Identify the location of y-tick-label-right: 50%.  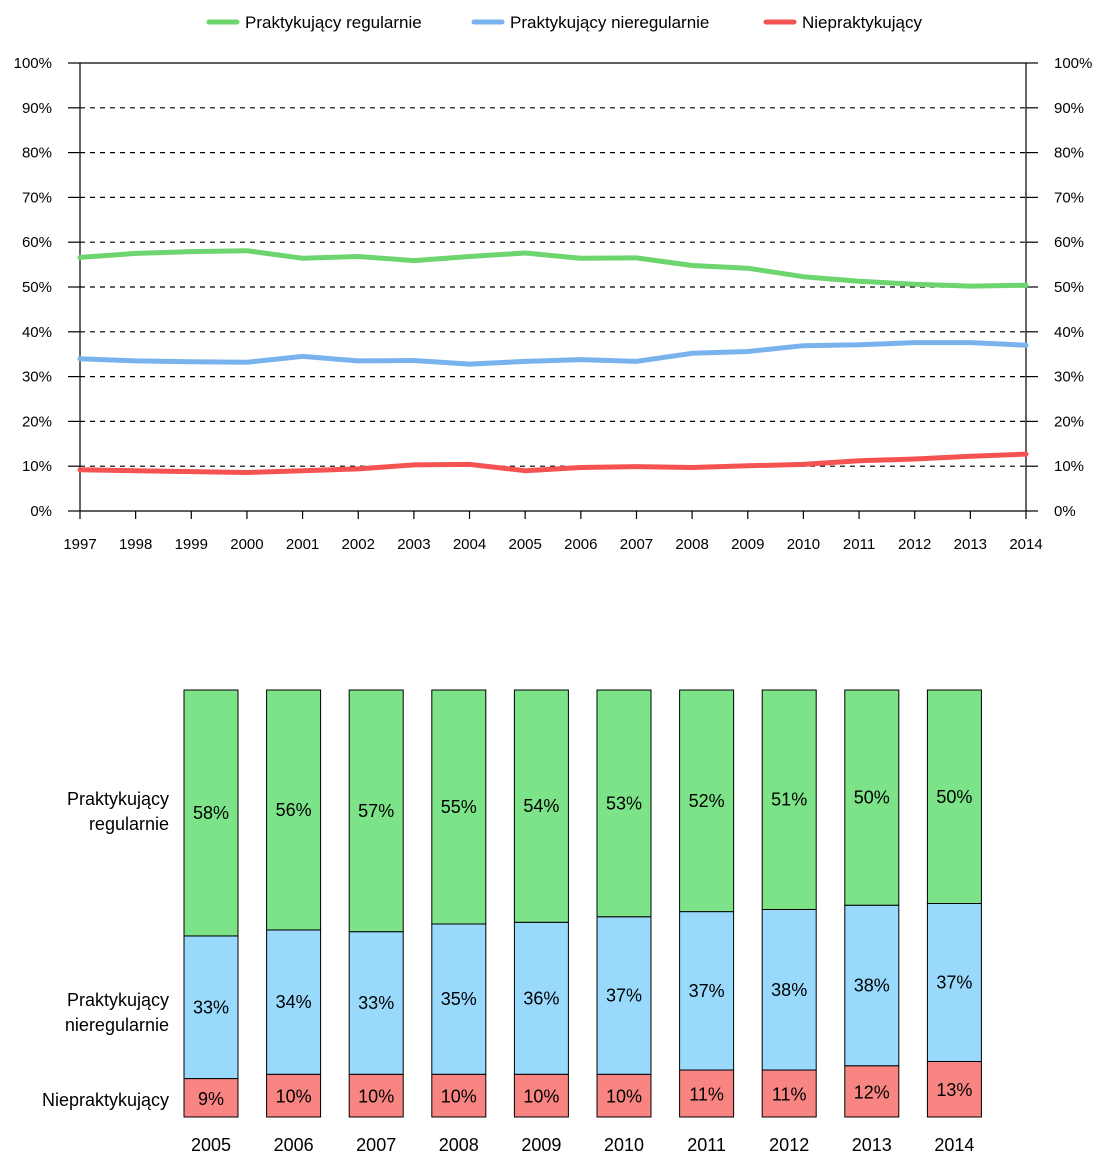
(1069, 287).